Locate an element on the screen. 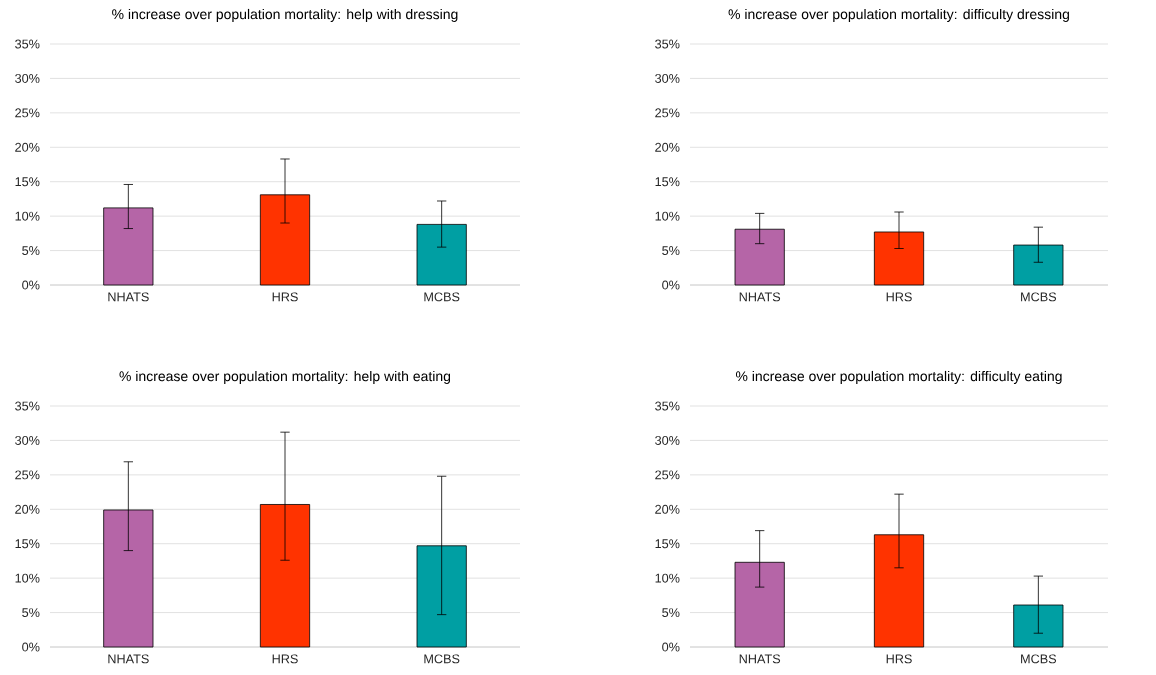  chart-title: % increase over population mortality: help with dressing is located at coordinates (285, 15).